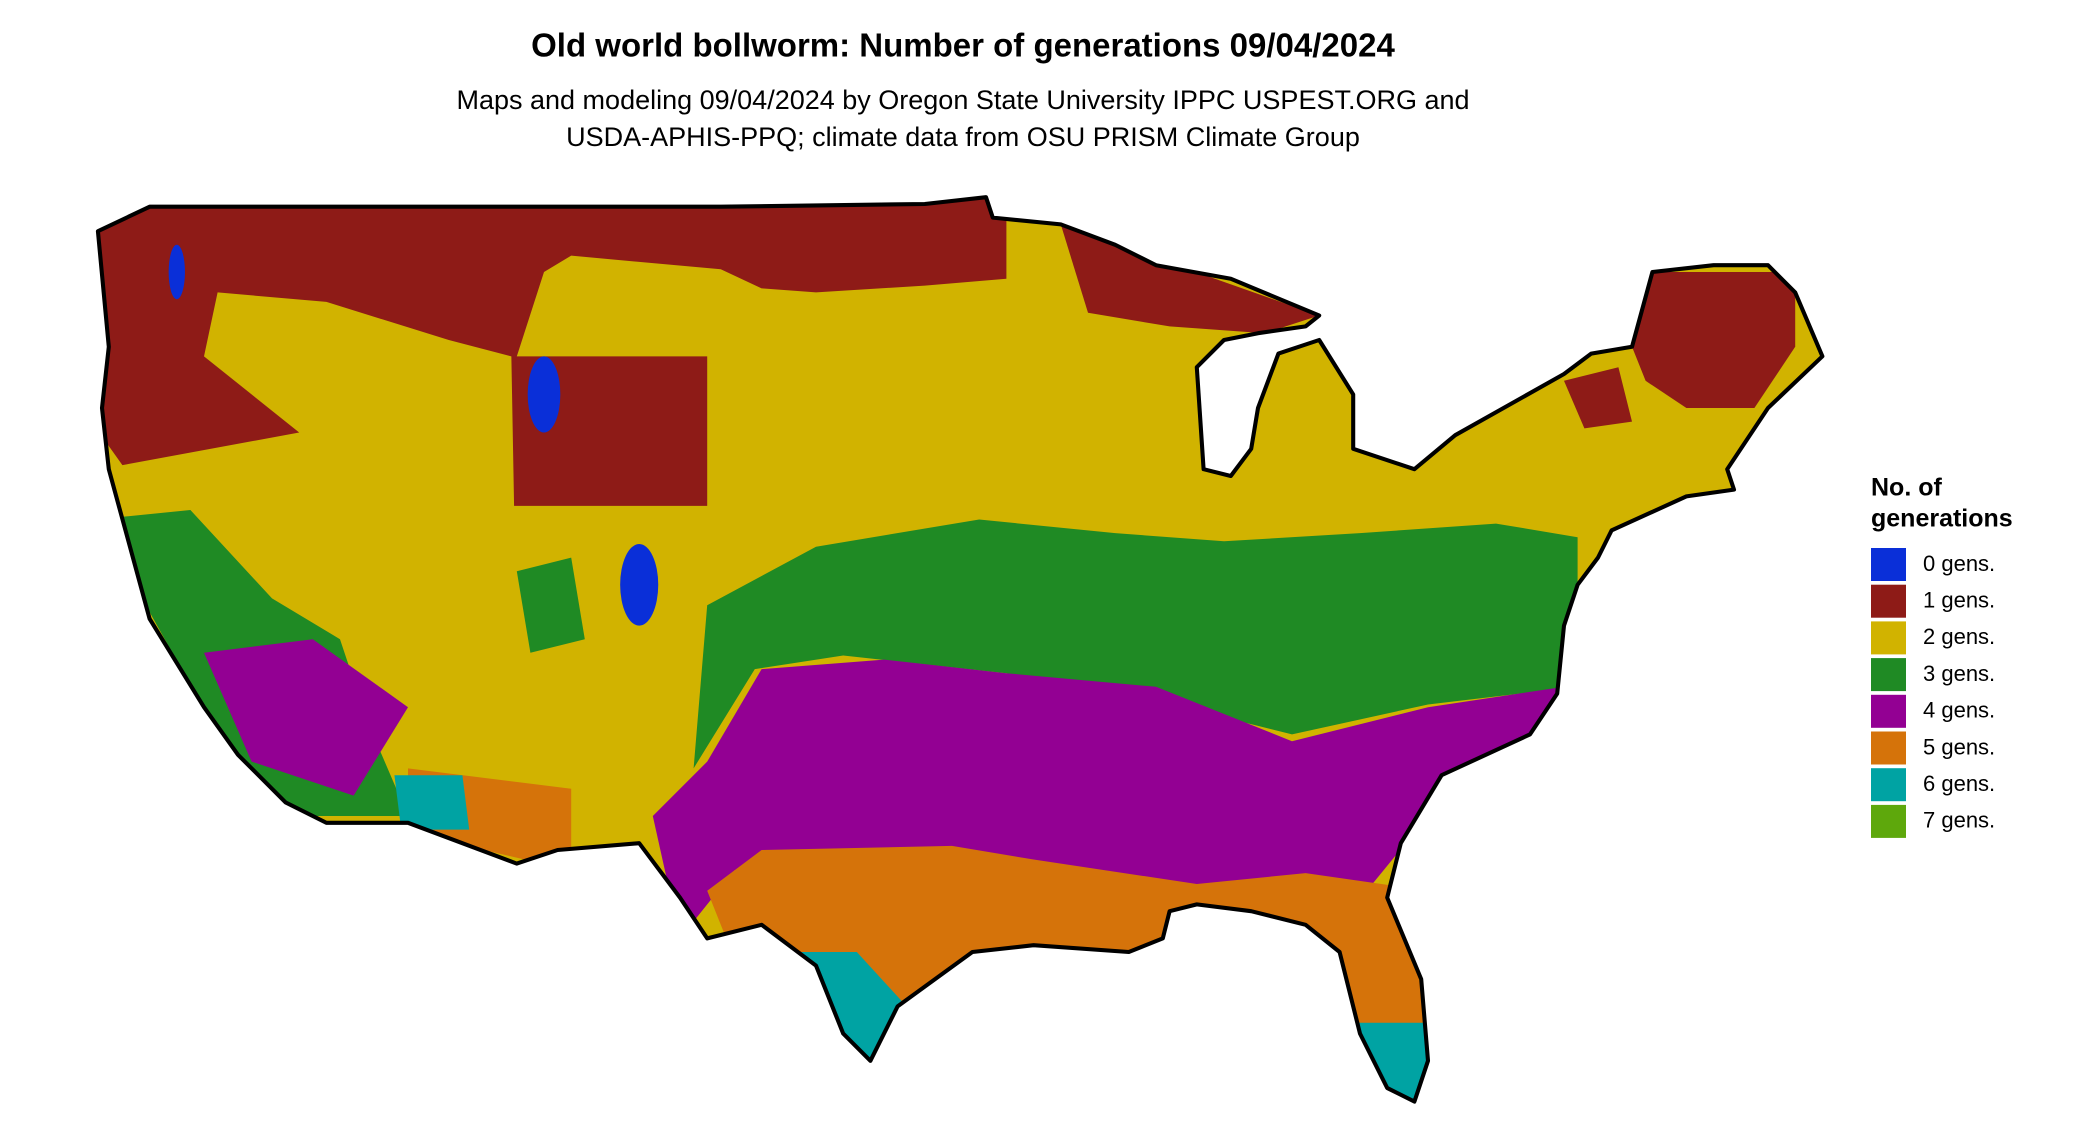  Describe the element at coordinates (1959, 746) in the screenshot. I see `legend-label: 5 gens.` at that location.